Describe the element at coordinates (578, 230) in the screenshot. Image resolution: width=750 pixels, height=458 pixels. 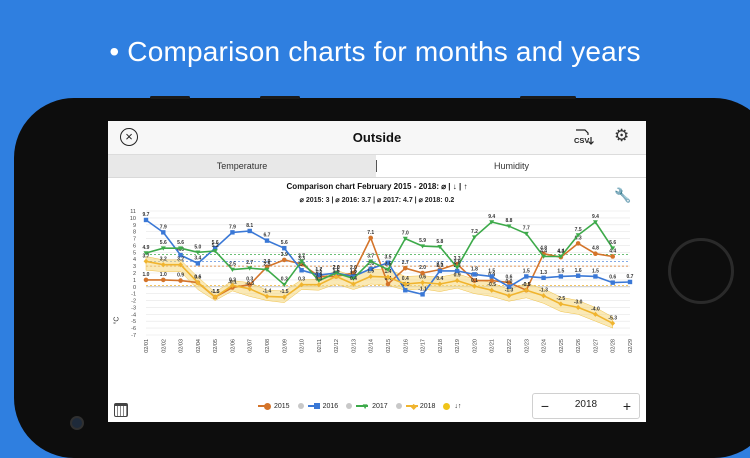
I see `data-label-2017: 7.5` at that location.